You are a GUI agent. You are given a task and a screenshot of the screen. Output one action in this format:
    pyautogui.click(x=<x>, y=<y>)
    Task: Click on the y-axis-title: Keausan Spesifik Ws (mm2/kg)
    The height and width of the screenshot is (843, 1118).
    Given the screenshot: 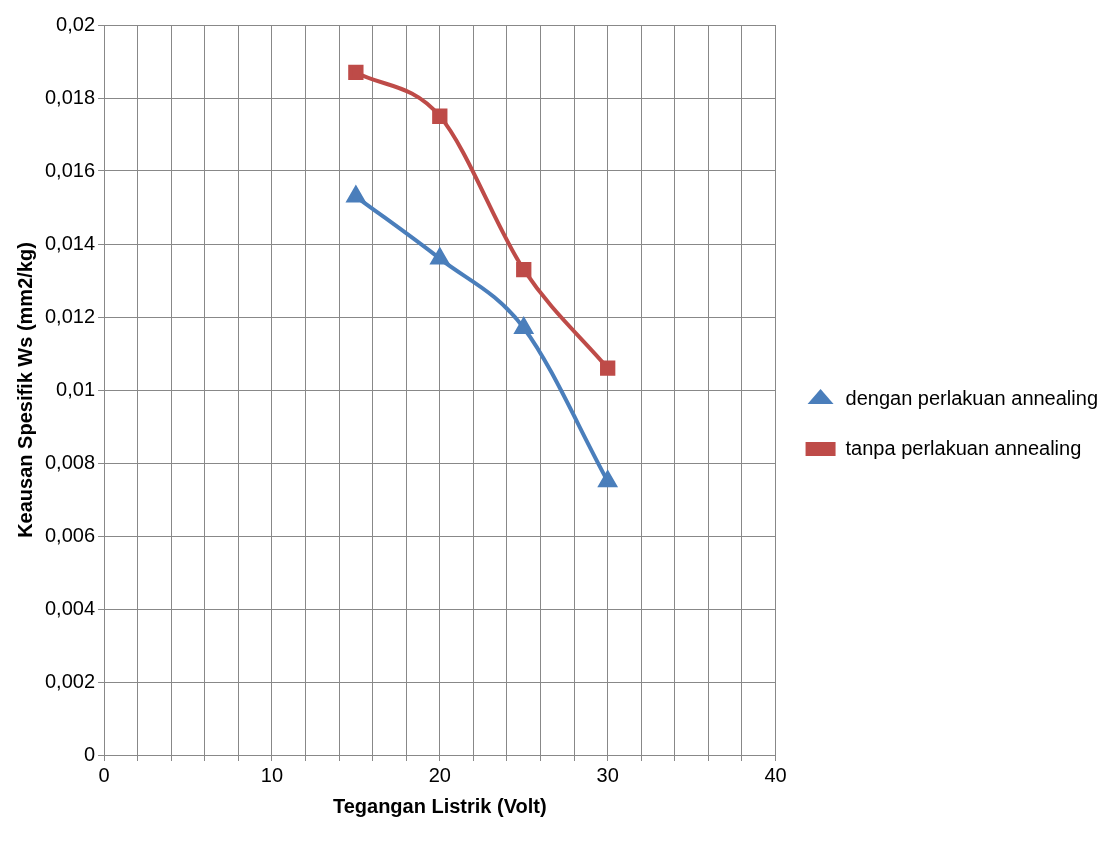 What is the action you would take?
    pyautogui.click(x=24, y=390)
    